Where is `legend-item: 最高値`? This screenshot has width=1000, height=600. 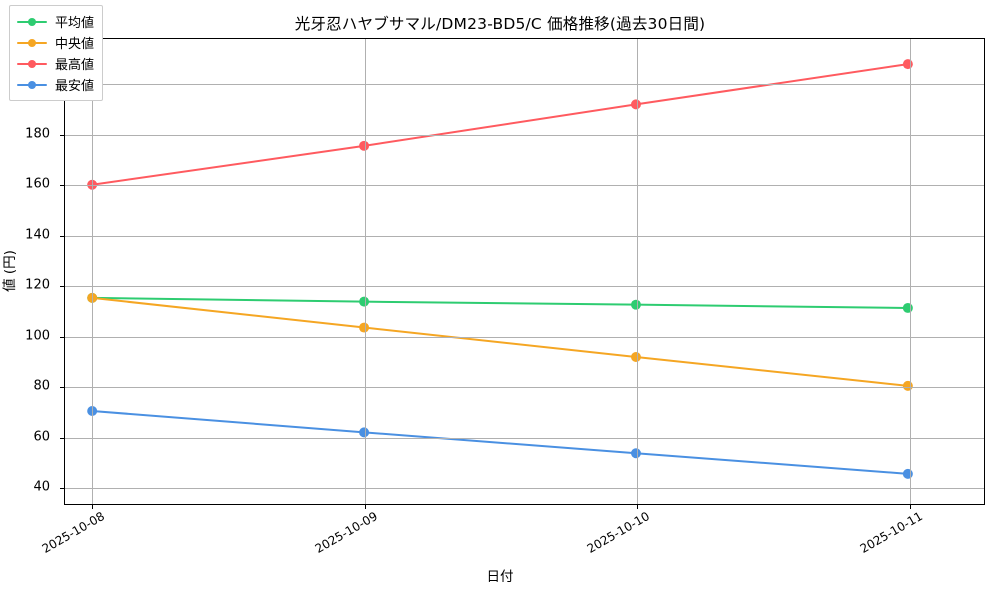
legend-item: 最高値 is located at coordinates (55, 63).